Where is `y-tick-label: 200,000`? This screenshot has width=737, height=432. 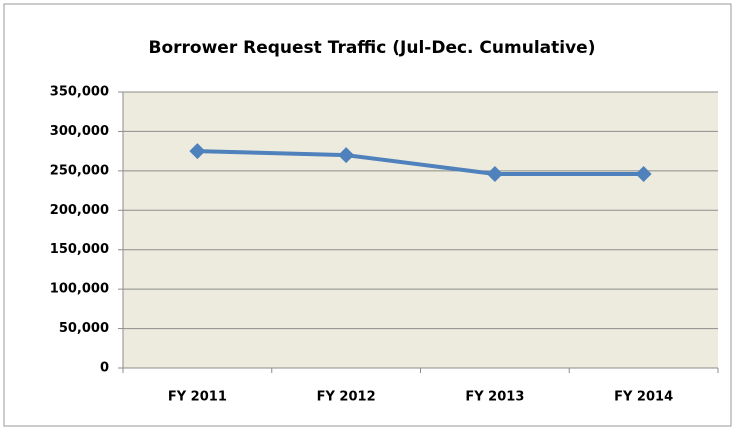 y-tick-label: 200,000 is located at coordinates (79, 210).